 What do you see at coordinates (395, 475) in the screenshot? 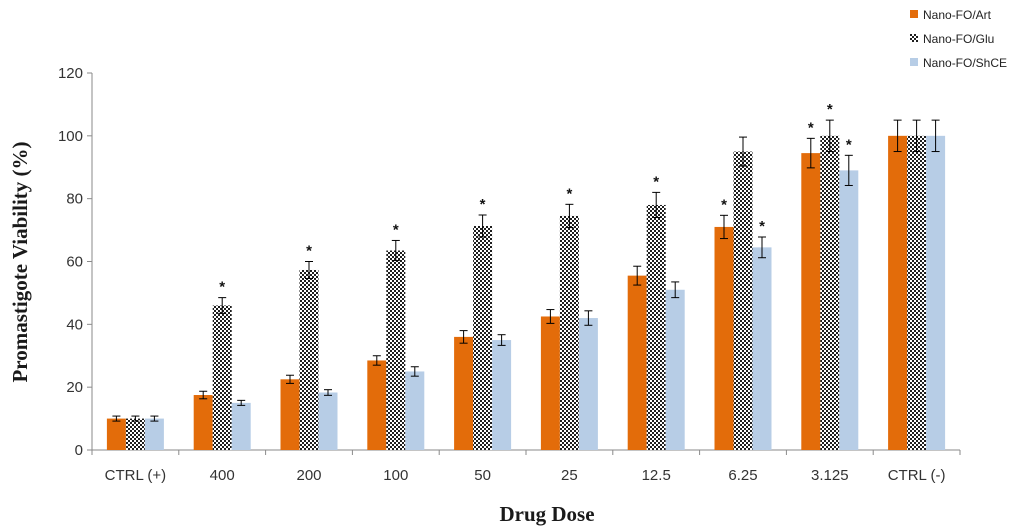
I see `x-tick-label: 100` at bounding box center [395, 475].